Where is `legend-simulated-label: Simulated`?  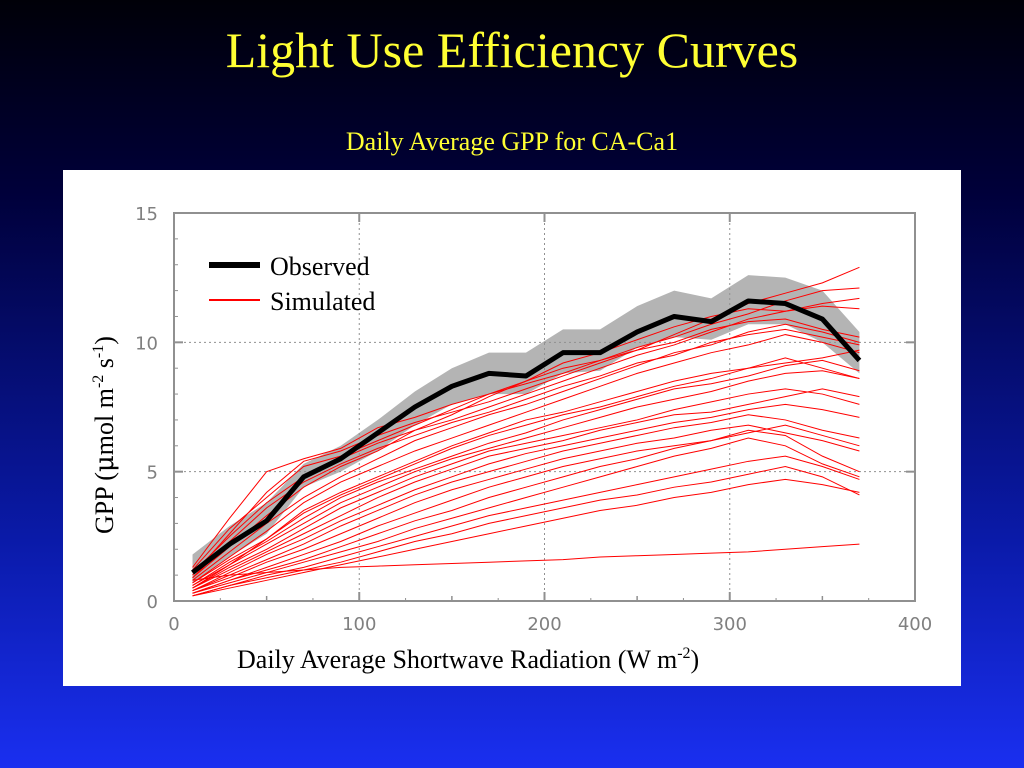 legend-simulated-label: Simulated is located at coordinates (322, 301).